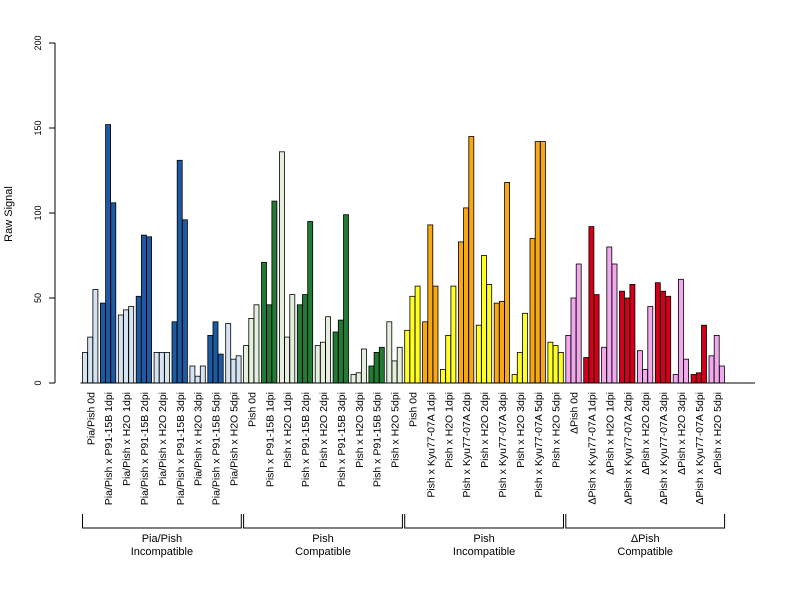 Image resolution: width=800 pixels, height=600 pixels. Describe the element at coordinates (467, 445) in the screenshot. I see `x-tick-label: Pish x Kyu77-07A 2dpi` at that location.